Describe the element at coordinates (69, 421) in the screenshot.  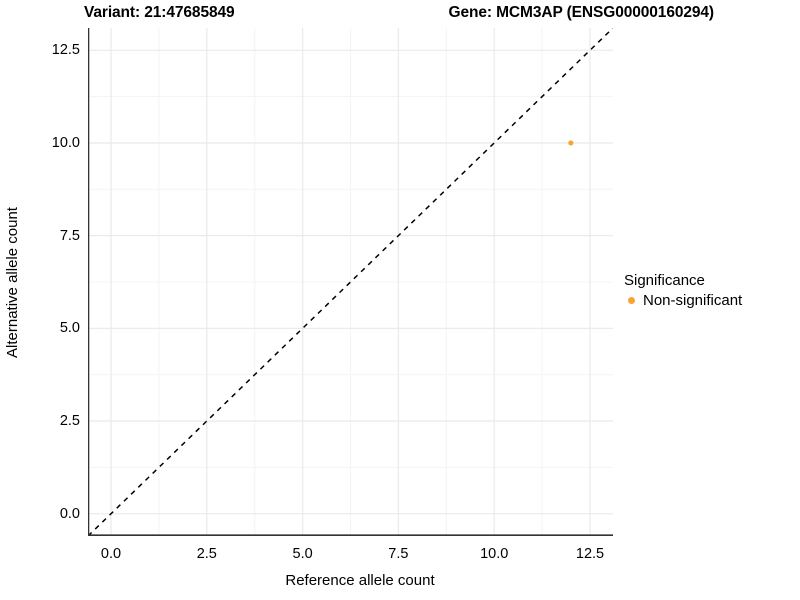
I see `y-tick-label: 2.5` at that location.